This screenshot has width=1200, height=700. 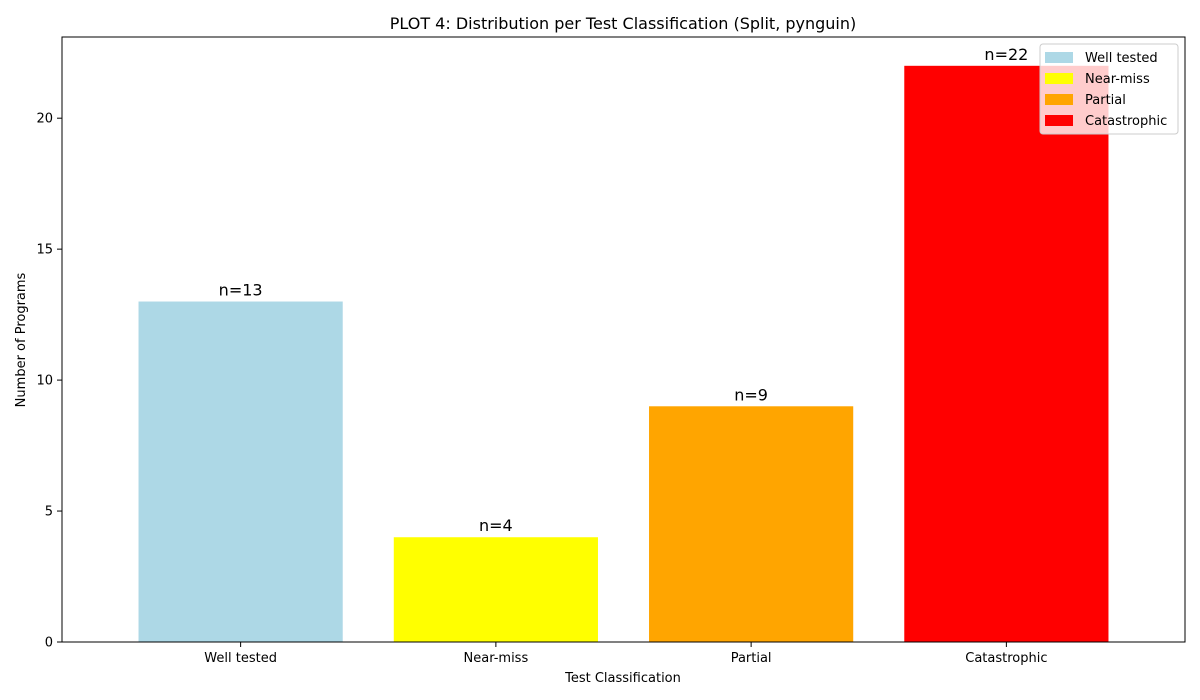 What do you see at coordinates (1126, 121) in the screenshot?
I see `legend-entry: Catastrophic` at bounding box center [1126, 121].